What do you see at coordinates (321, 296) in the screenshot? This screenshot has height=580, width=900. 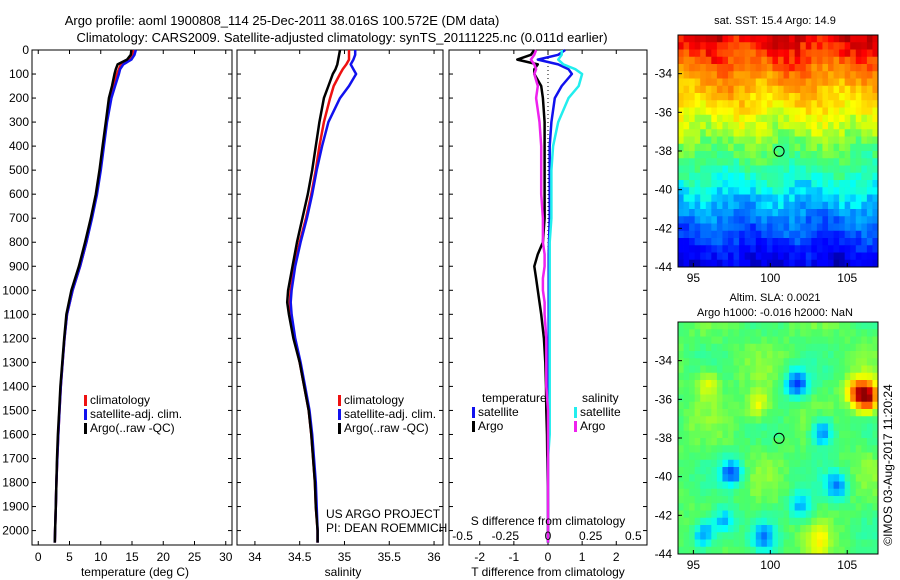 I see `salinity-profiles` at bounding box center [321, 296].